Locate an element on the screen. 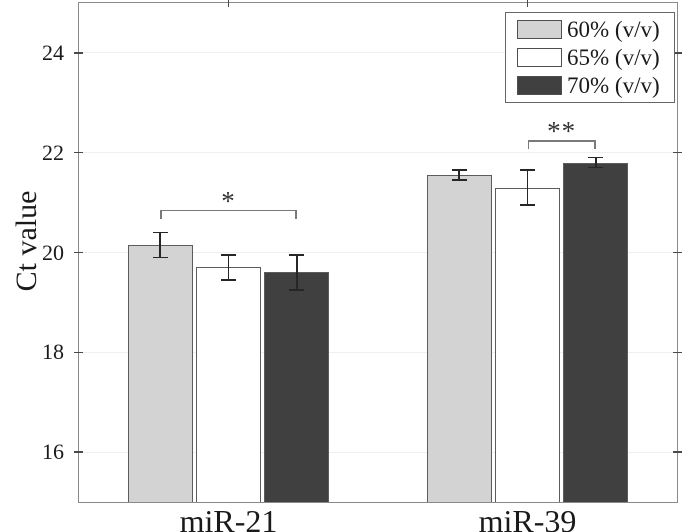 Image resolution: width=685 pixels, height=532 pixels. y-tick-label: 16 is located at coordinates (53, 452).